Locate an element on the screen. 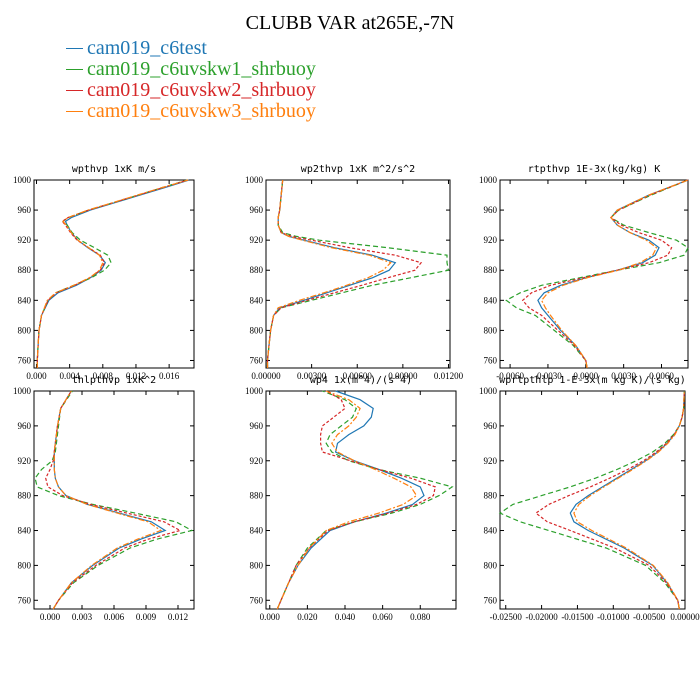  legend-item: cam019_c6uvskw1_shrbuoy is located at coordinates (191, 69).